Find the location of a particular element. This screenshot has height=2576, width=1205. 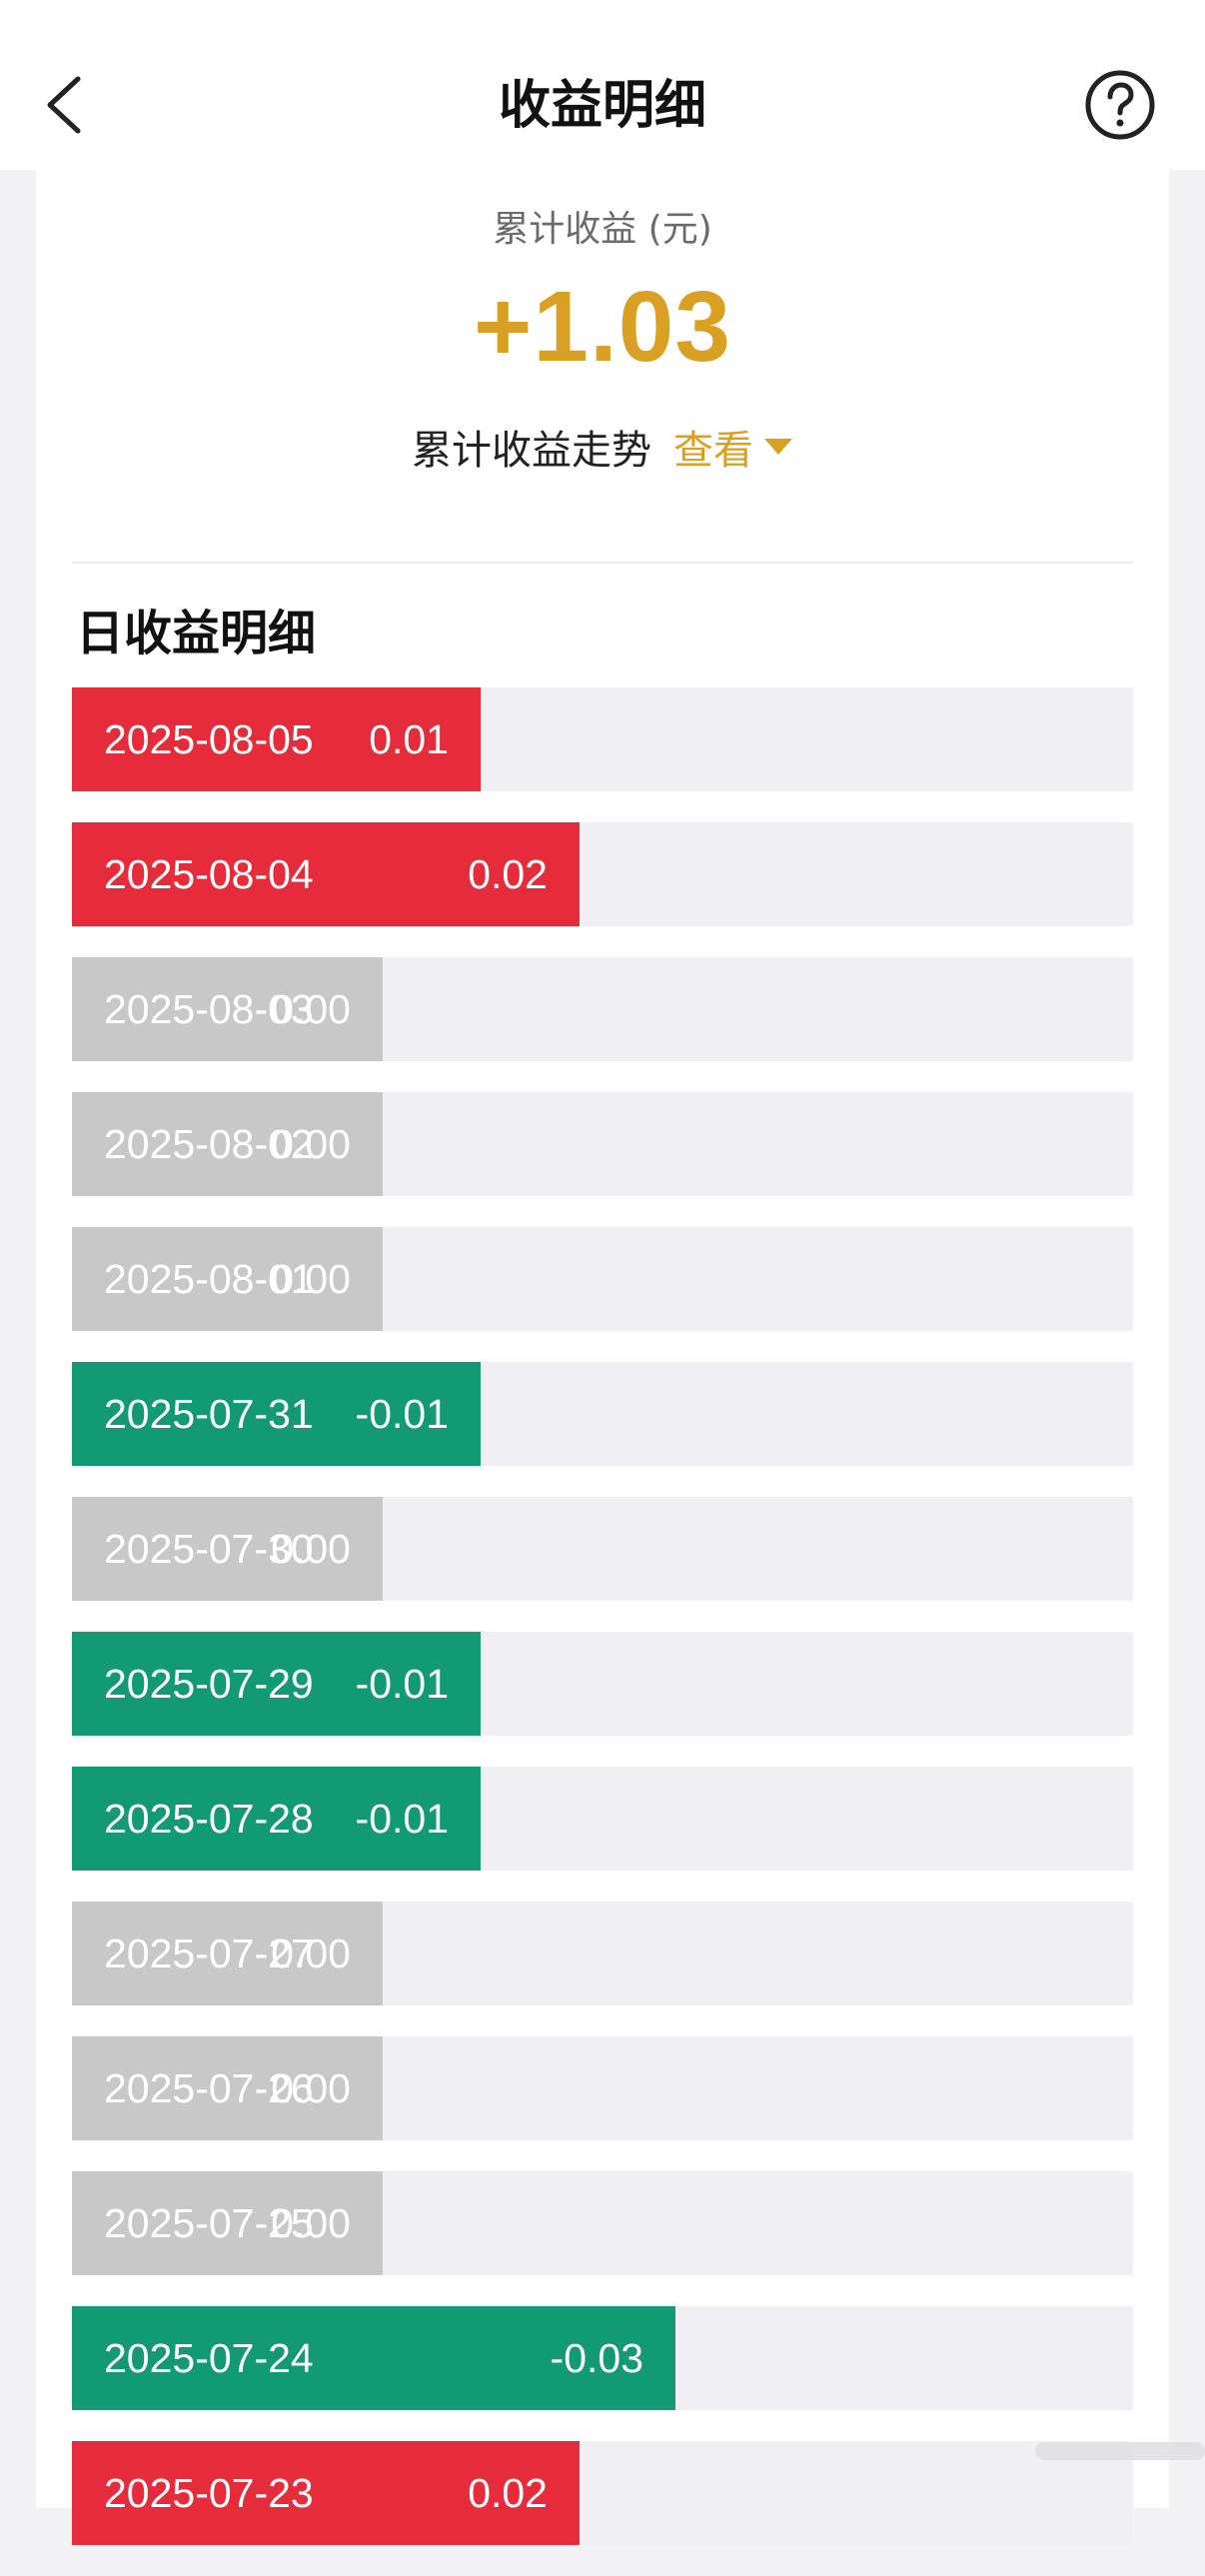

nav-bar: 收益明细 is located at coordinates (602, 85).